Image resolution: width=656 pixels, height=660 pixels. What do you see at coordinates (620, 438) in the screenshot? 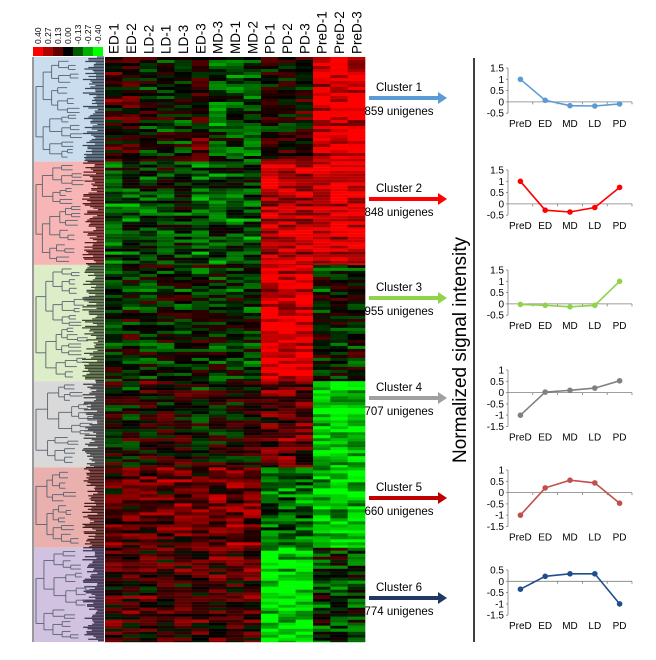
I see `chart-x-tick-label: PD` at bounding box center [620, 438].